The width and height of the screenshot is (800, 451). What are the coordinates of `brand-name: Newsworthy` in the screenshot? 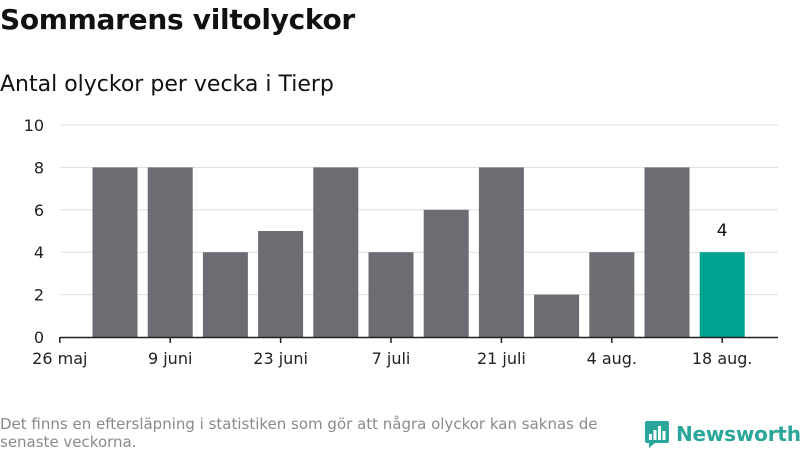 It's located at (738, 434).